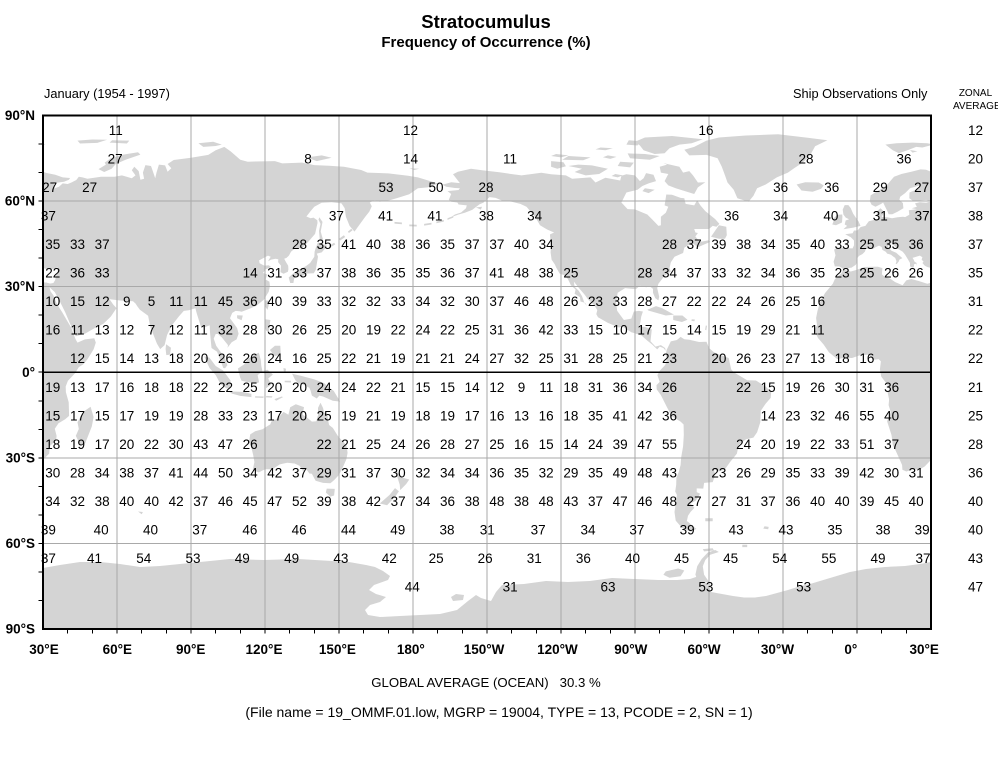 The width and height of the screenshot is (998, 760). Describe the element at coordinates (126, 415) in the screenshot. I see `svg-text: 17` at that location.